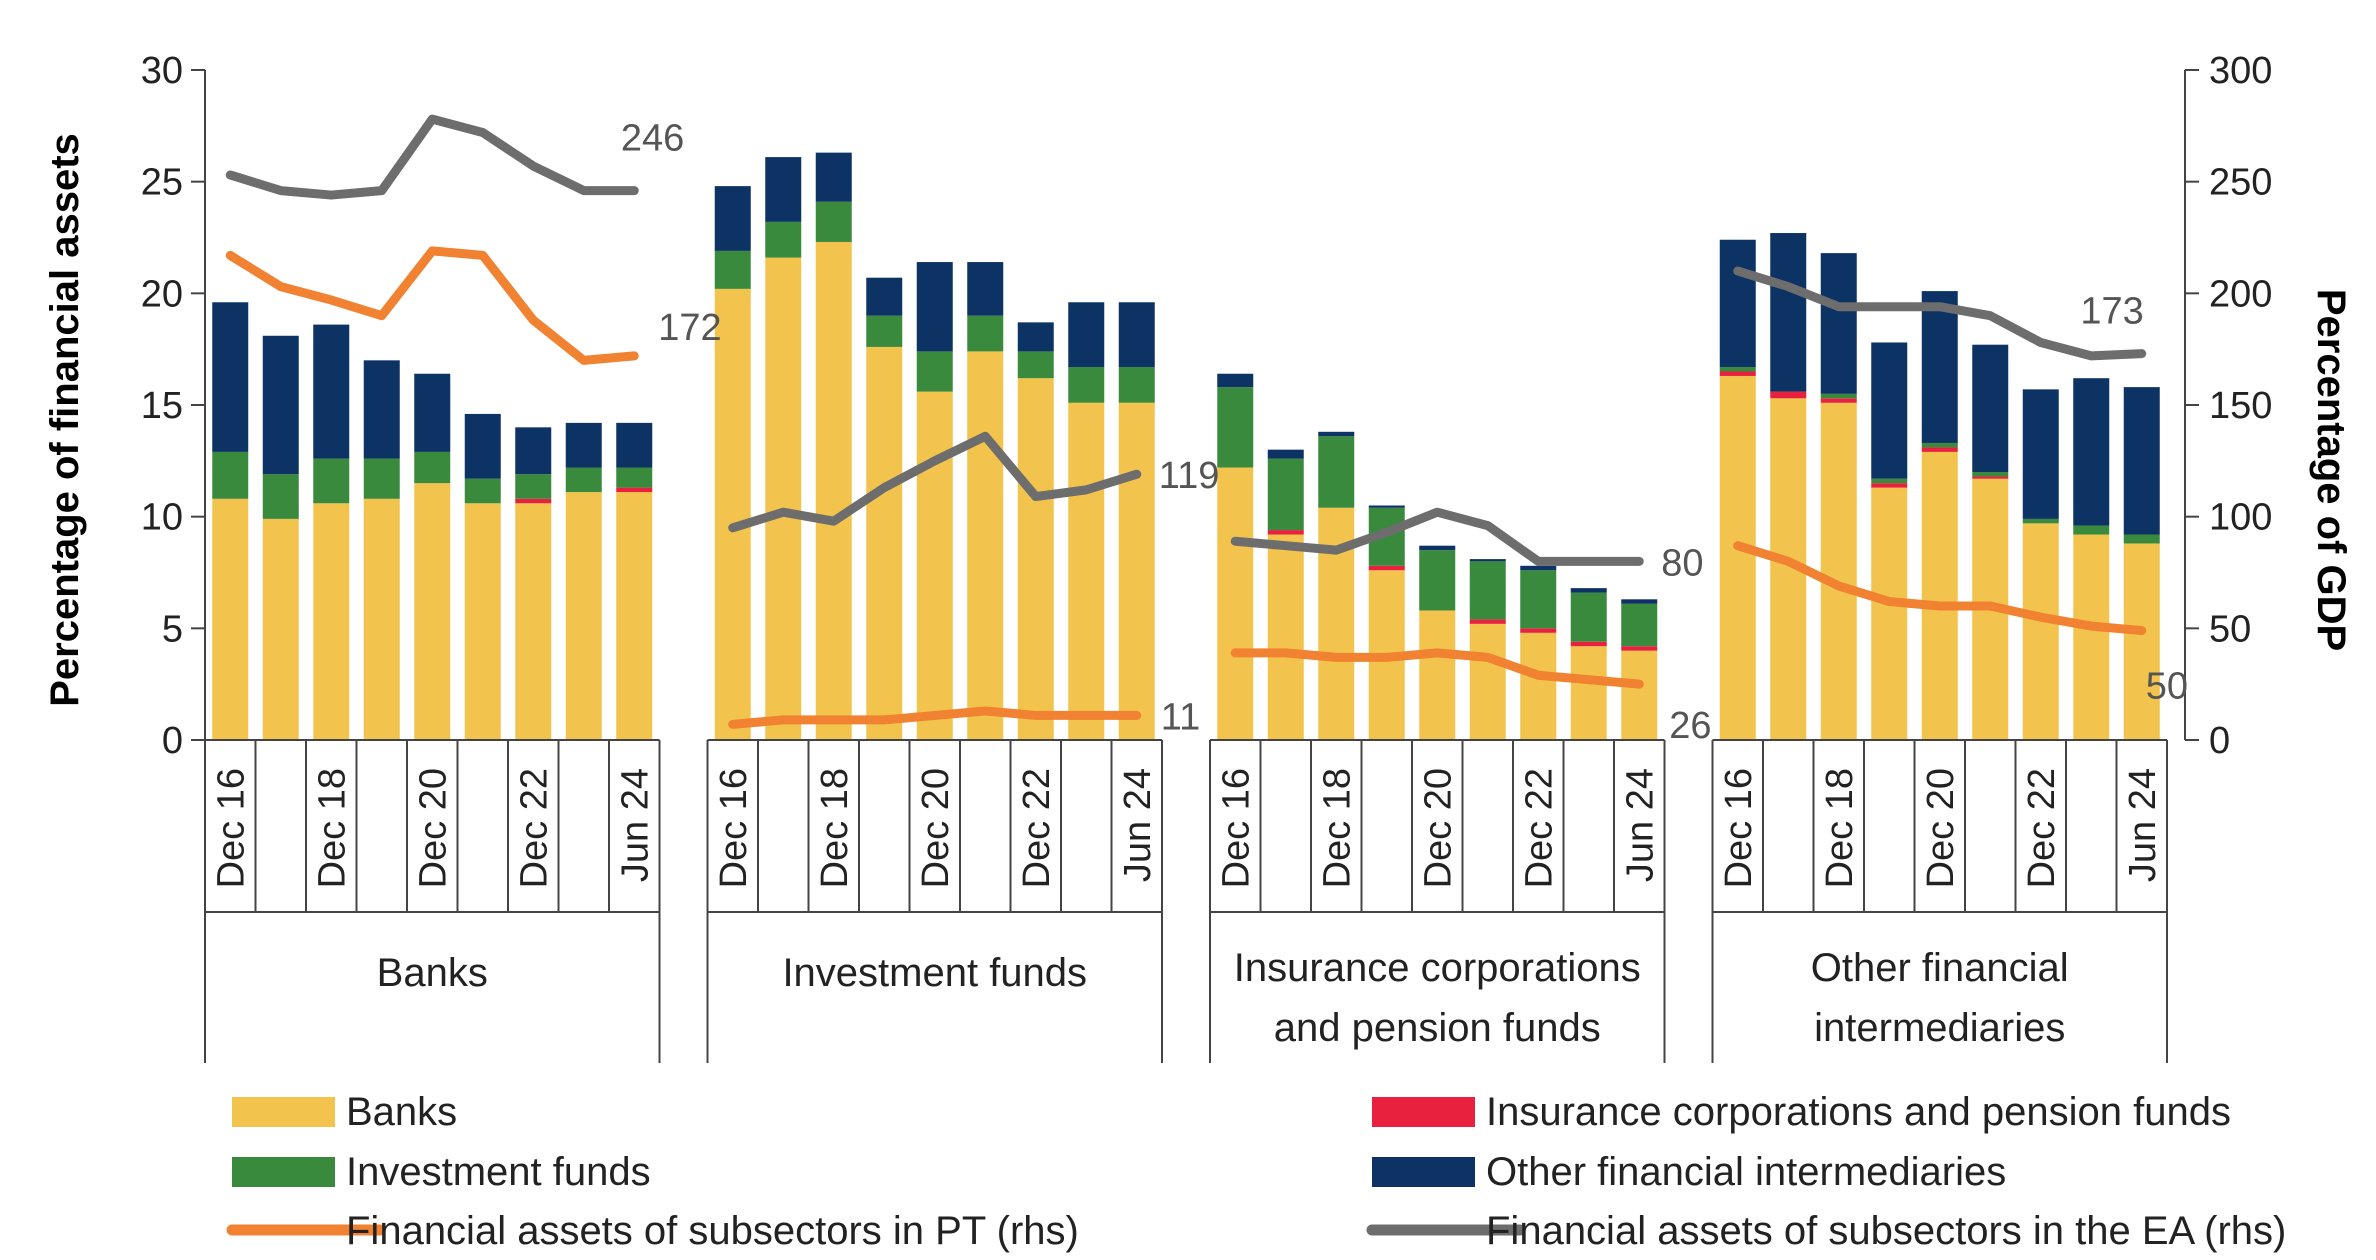 The image size is (2376, 1260). Describe the element at coordinates (2240, 294) in the screenshot. I see `right-axis-tick-label: 200` at that location.